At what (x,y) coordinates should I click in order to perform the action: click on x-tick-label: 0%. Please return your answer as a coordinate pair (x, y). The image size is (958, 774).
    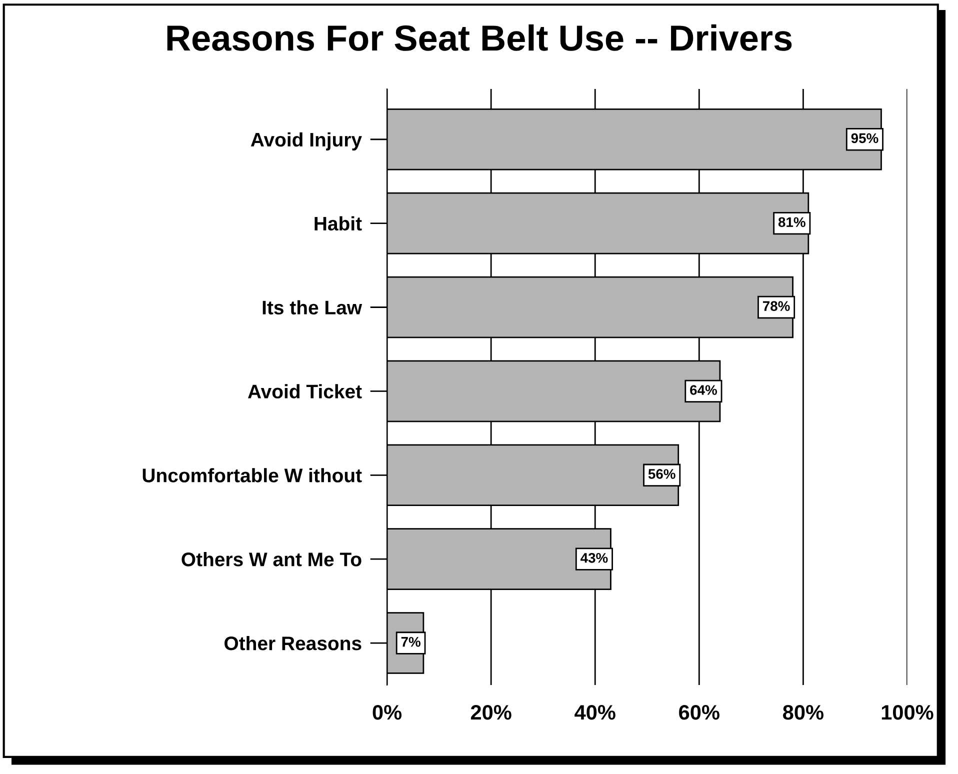
    Looking at the image, I should click on (387, 712).